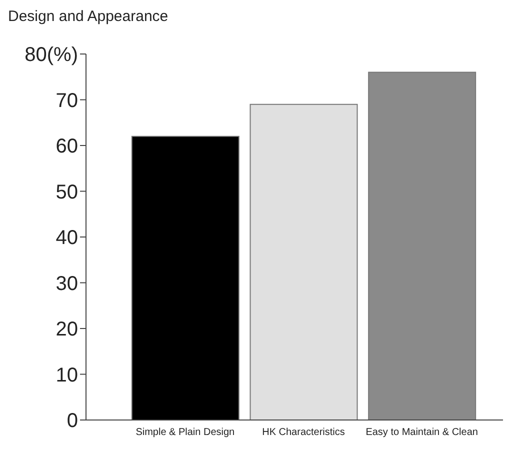 The height and width of the screenshot is (450, 513). I want to click on y-tick-label: 60, so click(67, 147).